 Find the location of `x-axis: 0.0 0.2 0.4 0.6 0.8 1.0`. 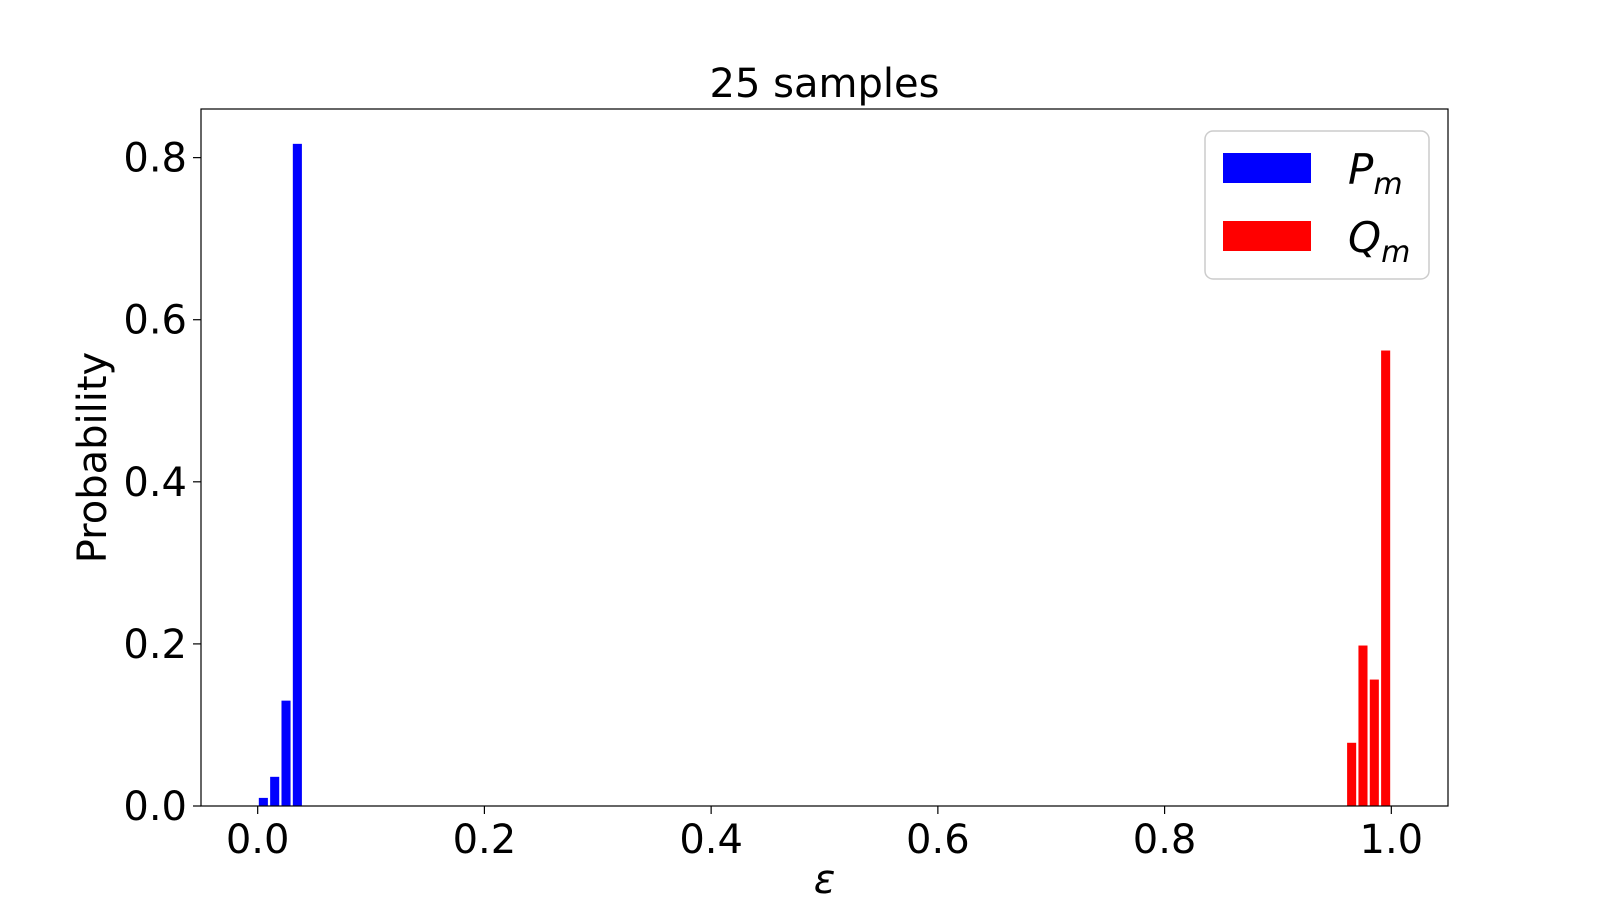

x-axis: 0.0 0.2 0.4 0.6 0.8 1.0 is located at coordinates (824, 834).